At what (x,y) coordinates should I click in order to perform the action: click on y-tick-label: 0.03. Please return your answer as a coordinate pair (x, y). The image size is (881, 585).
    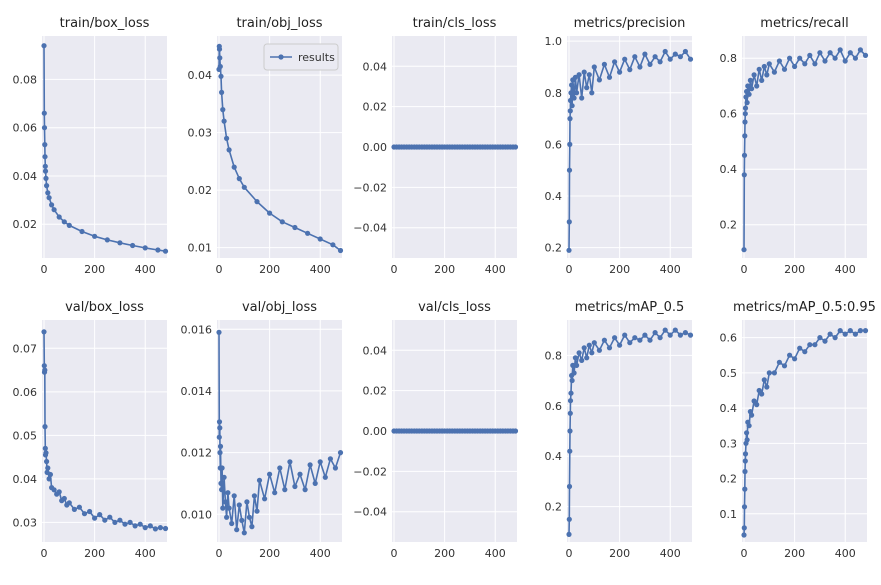
    Looking at the image, I should click on (25, 522).